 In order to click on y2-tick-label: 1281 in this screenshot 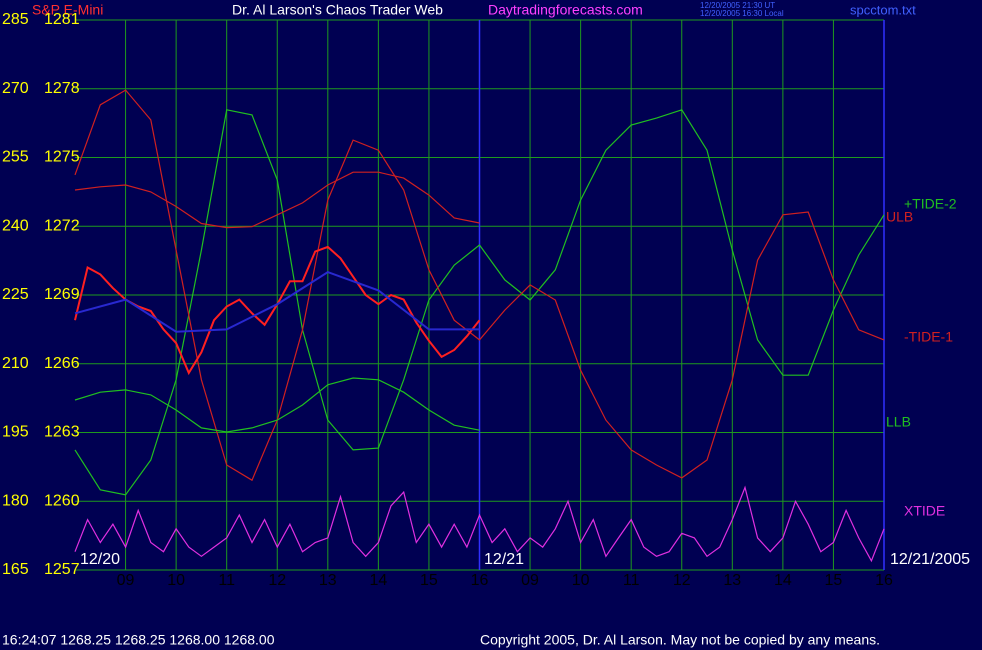, I will do `click(62, 19)`.